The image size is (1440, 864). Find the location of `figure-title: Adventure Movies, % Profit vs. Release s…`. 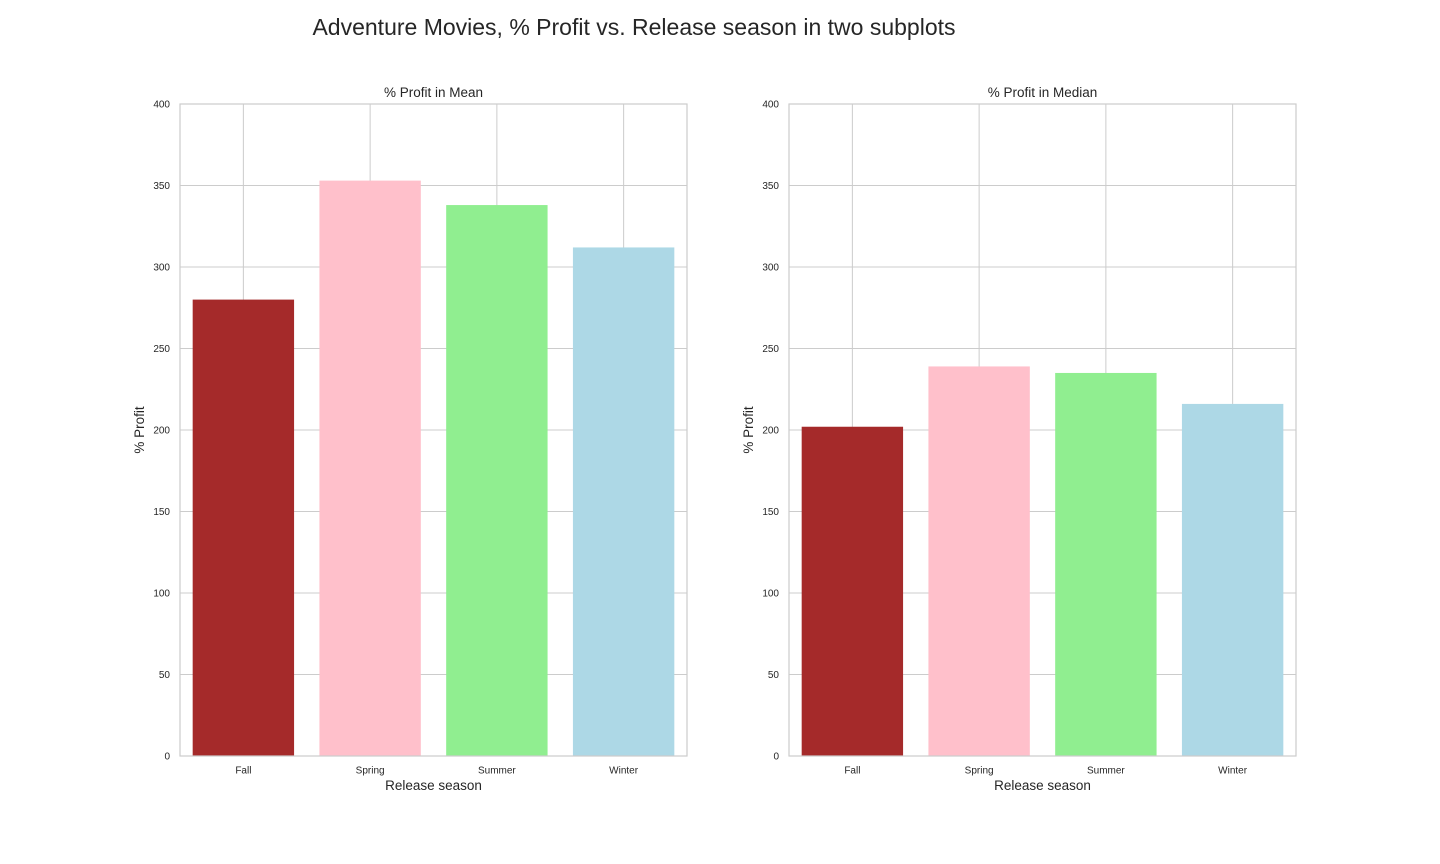

figure-title: Adventure Movies, % Profit vs. Release s… is located at coordinates (633, 27).